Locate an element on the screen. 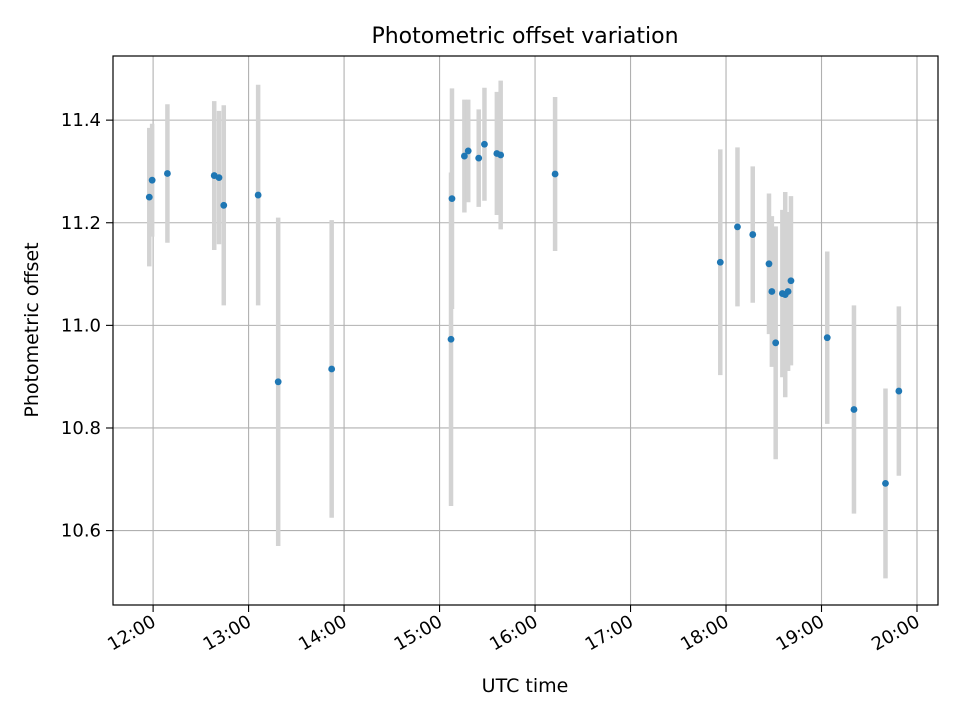 The width and height of the screenshot is (960, 724). chart-title: Photometric offset variation is located at coordinates (524, 36).